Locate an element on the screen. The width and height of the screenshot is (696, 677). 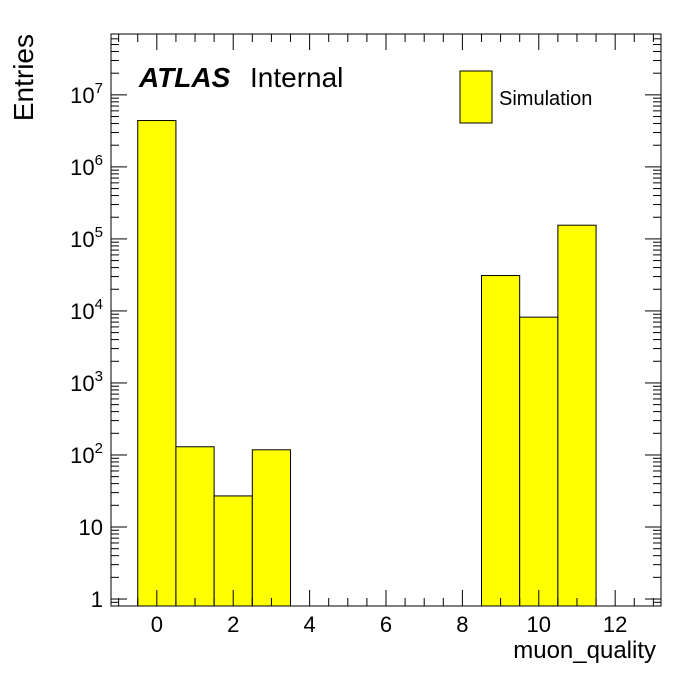
legend-entry-label: Simulation is located at coordinates (545, 99).